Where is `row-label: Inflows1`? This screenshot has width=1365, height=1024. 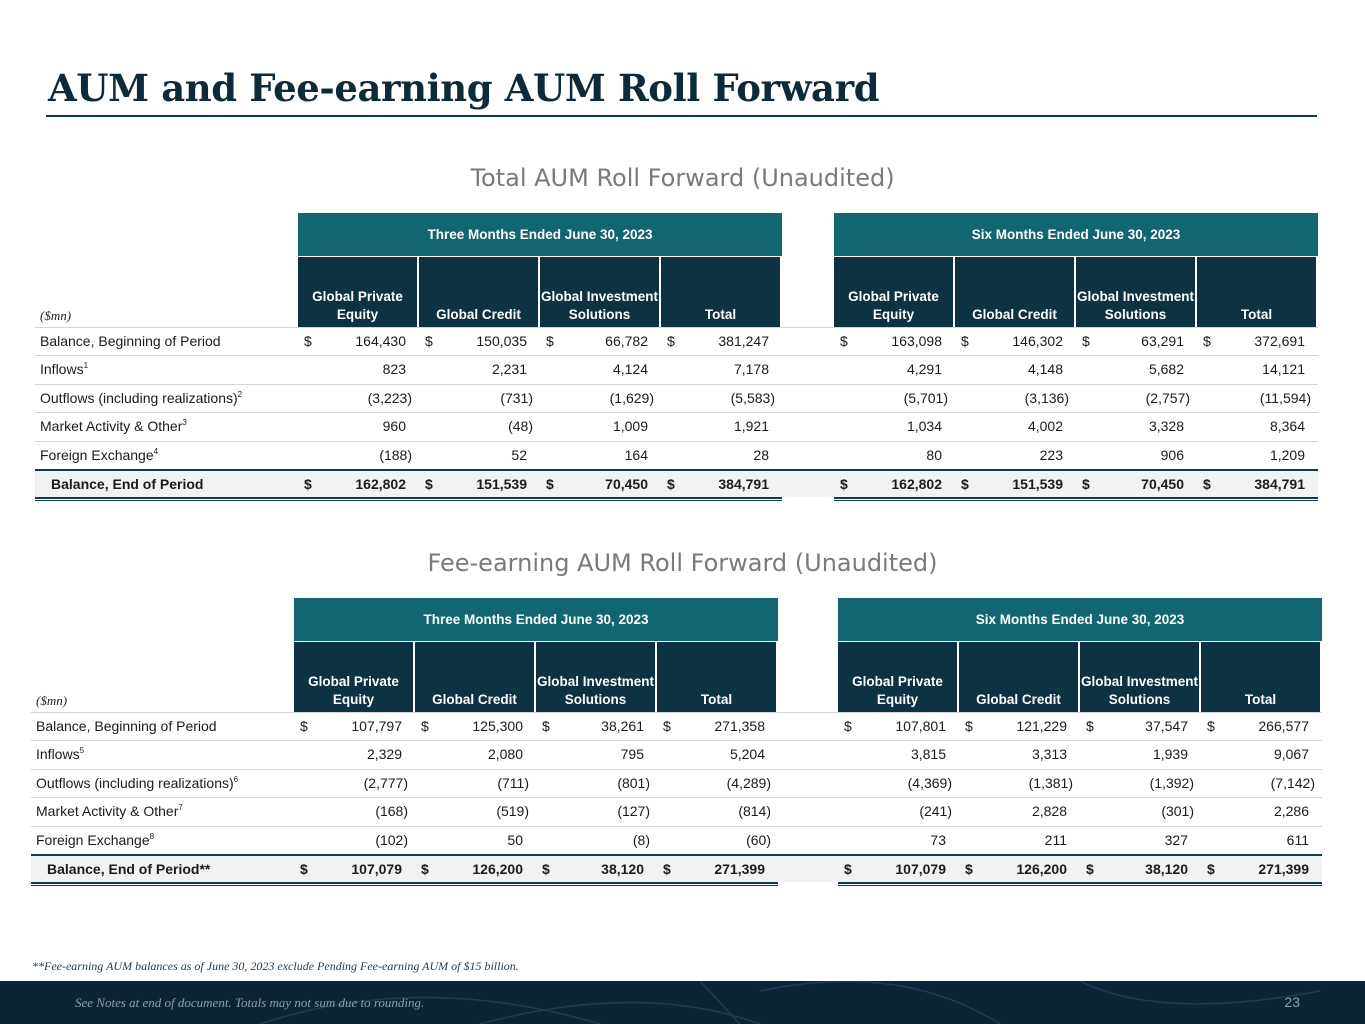 row-label: Inflows1 is located at coordinates (64, 369).